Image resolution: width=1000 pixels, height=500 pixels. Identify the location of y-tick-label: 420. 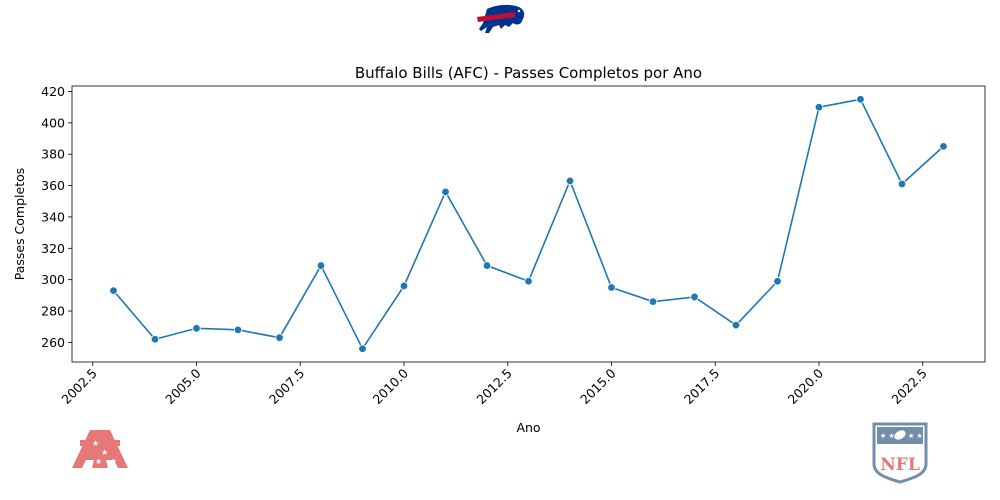
(53, 91).